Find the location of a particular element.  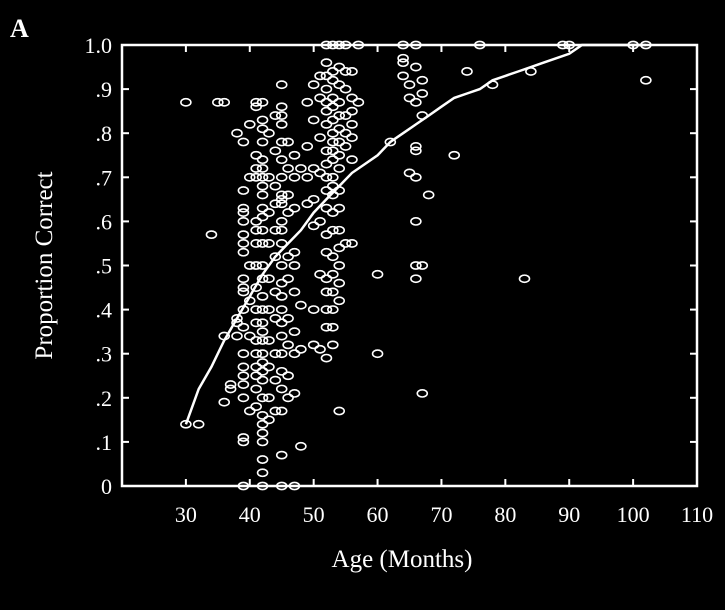

y-tick-label: .6 is located at coordinates (104, 221).